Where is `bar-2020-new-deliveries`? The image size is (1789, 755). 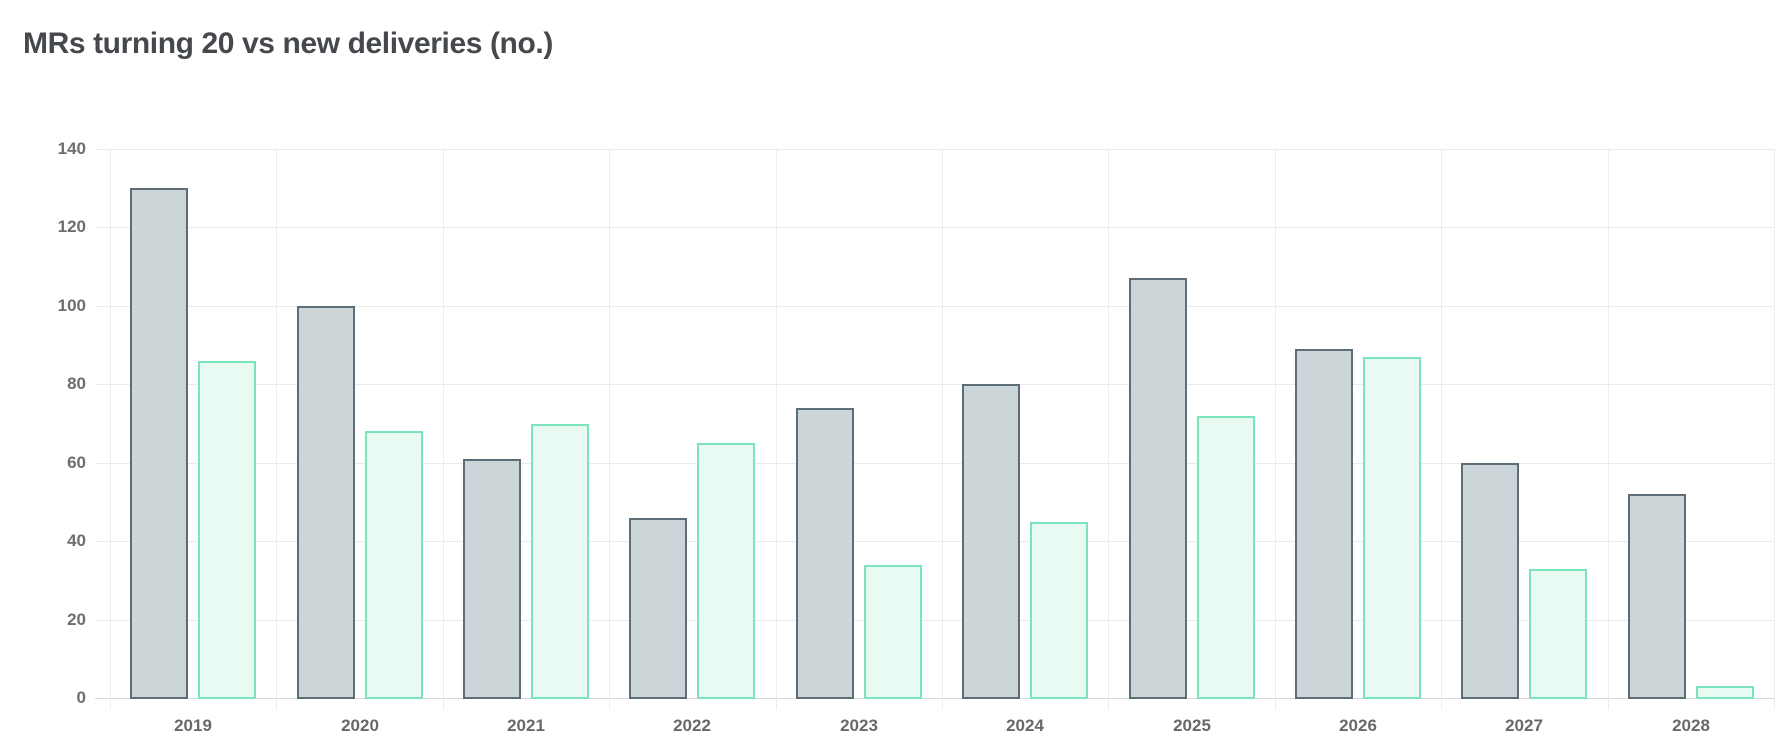
bar-2020-new-deliveries is located at coordinates (394, 565).